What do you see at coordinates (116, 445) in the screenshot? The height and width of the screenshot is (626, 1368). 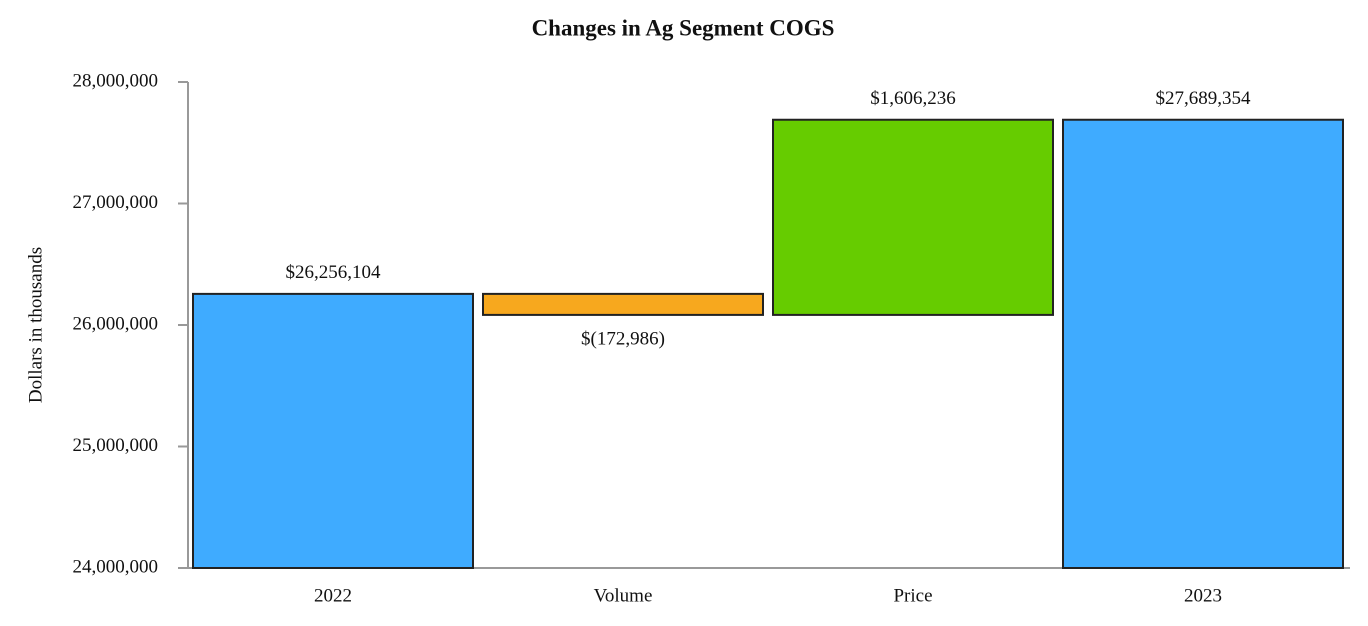 I see `y-tick-label: 25,000,000` at bounding box center [116, 445].